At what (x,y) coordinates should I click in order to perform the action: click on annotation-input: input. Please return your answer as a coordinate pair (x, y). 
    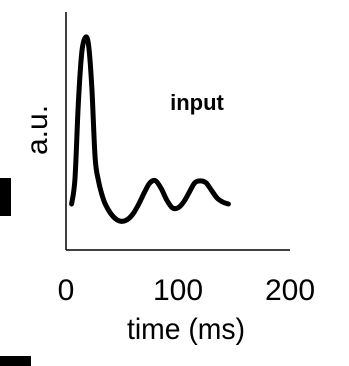
    Looking at the image, I should click on (197, 102).